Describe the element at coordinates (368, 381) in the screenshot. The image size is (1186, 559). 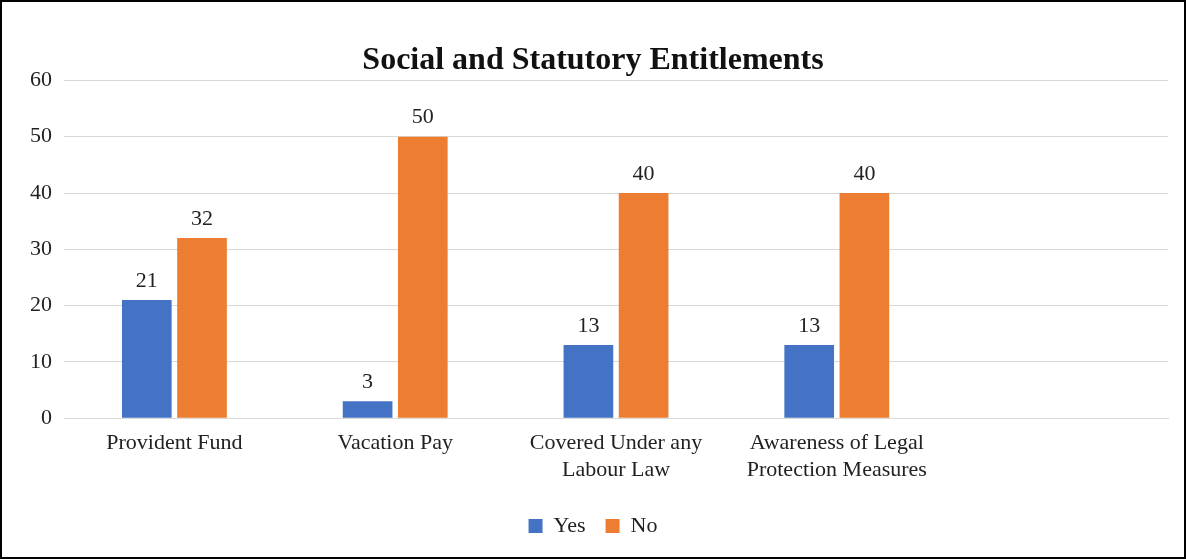
I see `data-label: 3` at that location.